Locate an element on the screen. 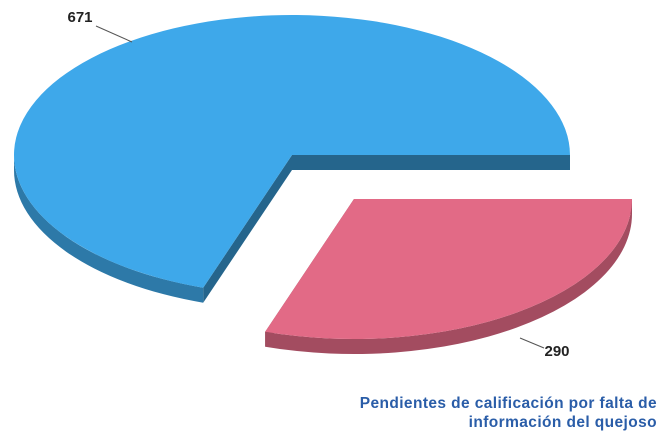 The width and height of the screenshot is (663, 436). slice-side is located at coordinates (108, 229).